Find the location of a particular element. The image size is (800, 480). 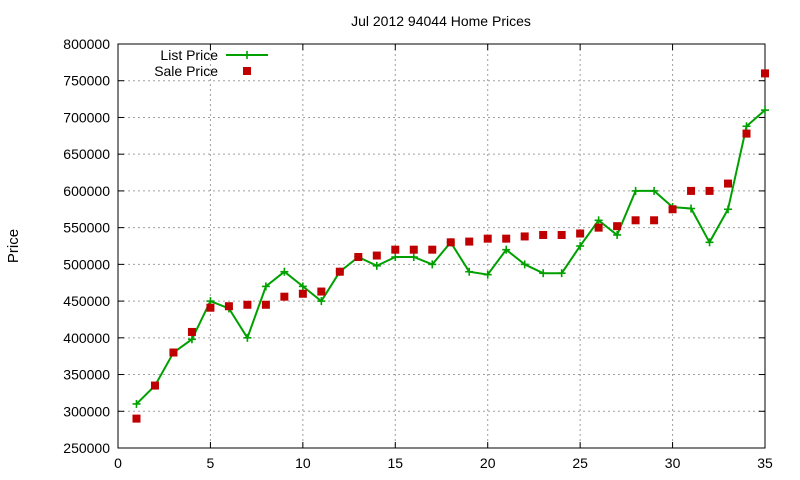

x-tick-label: 15 is located at coordinates (395, 463).